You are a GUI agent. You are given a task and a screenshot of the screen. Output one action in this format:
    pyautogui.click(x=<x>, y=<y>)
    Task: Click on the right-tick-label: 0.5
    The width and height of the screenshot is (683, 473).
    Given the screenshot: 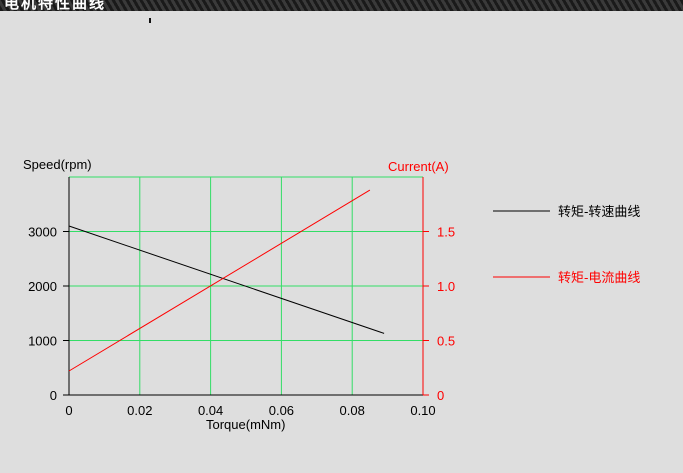 What is the action you would take?
    pyautogui.click(x=446, y=341)
    